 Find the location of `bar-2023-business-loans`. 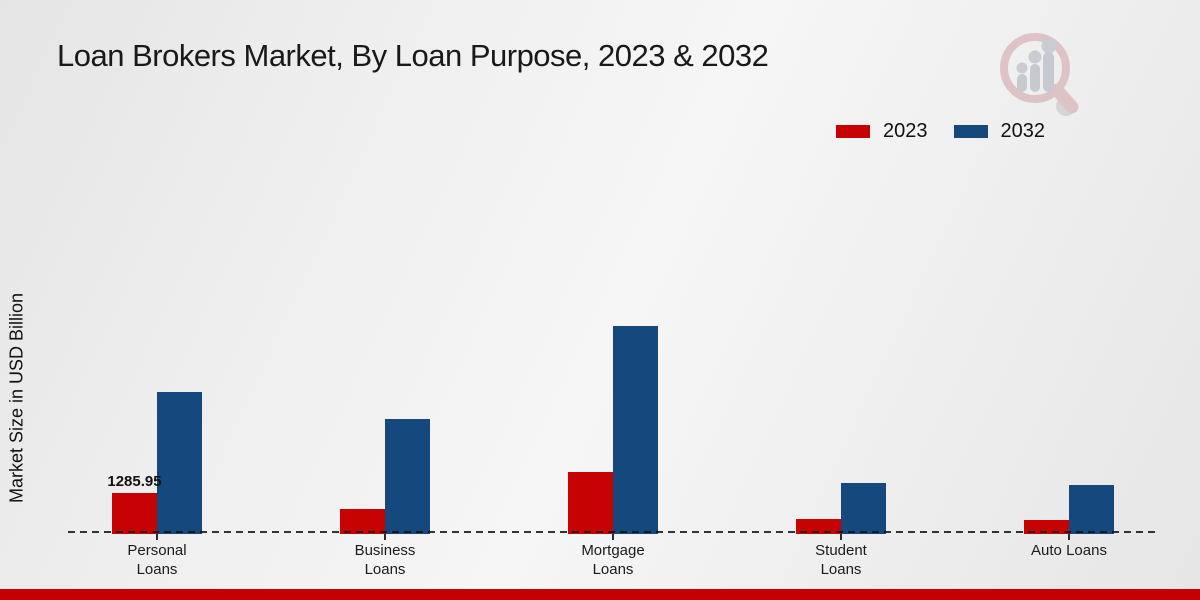

bar-2023-business-loans is located at coordinates (362, 521).